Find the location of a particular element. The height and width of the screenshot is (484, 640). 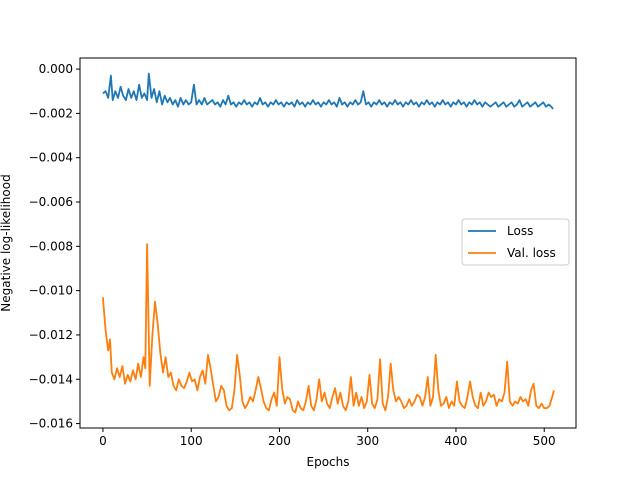

y-tick-label: −0.002 is located at coordinates (51, 113).